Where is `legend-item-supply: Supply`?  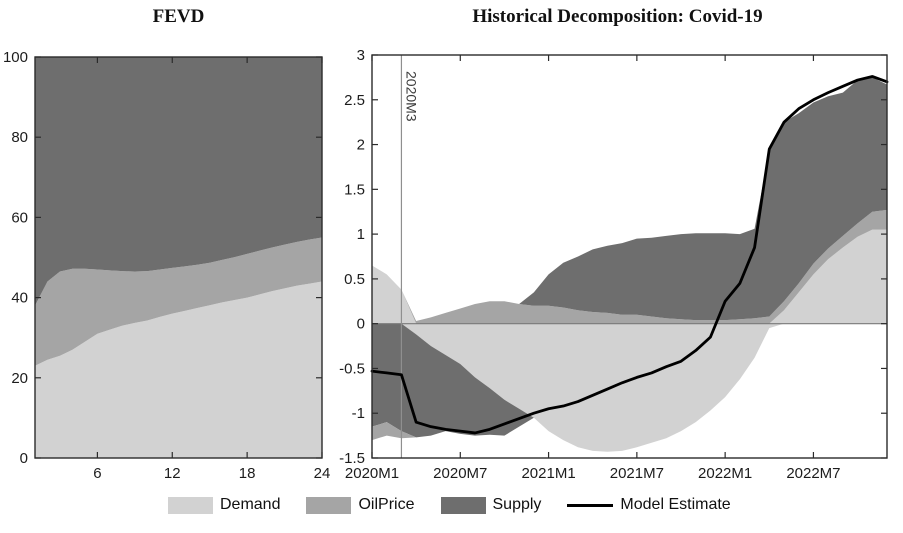
legend-item-supply: Supply is located at coordinates (491, 505).